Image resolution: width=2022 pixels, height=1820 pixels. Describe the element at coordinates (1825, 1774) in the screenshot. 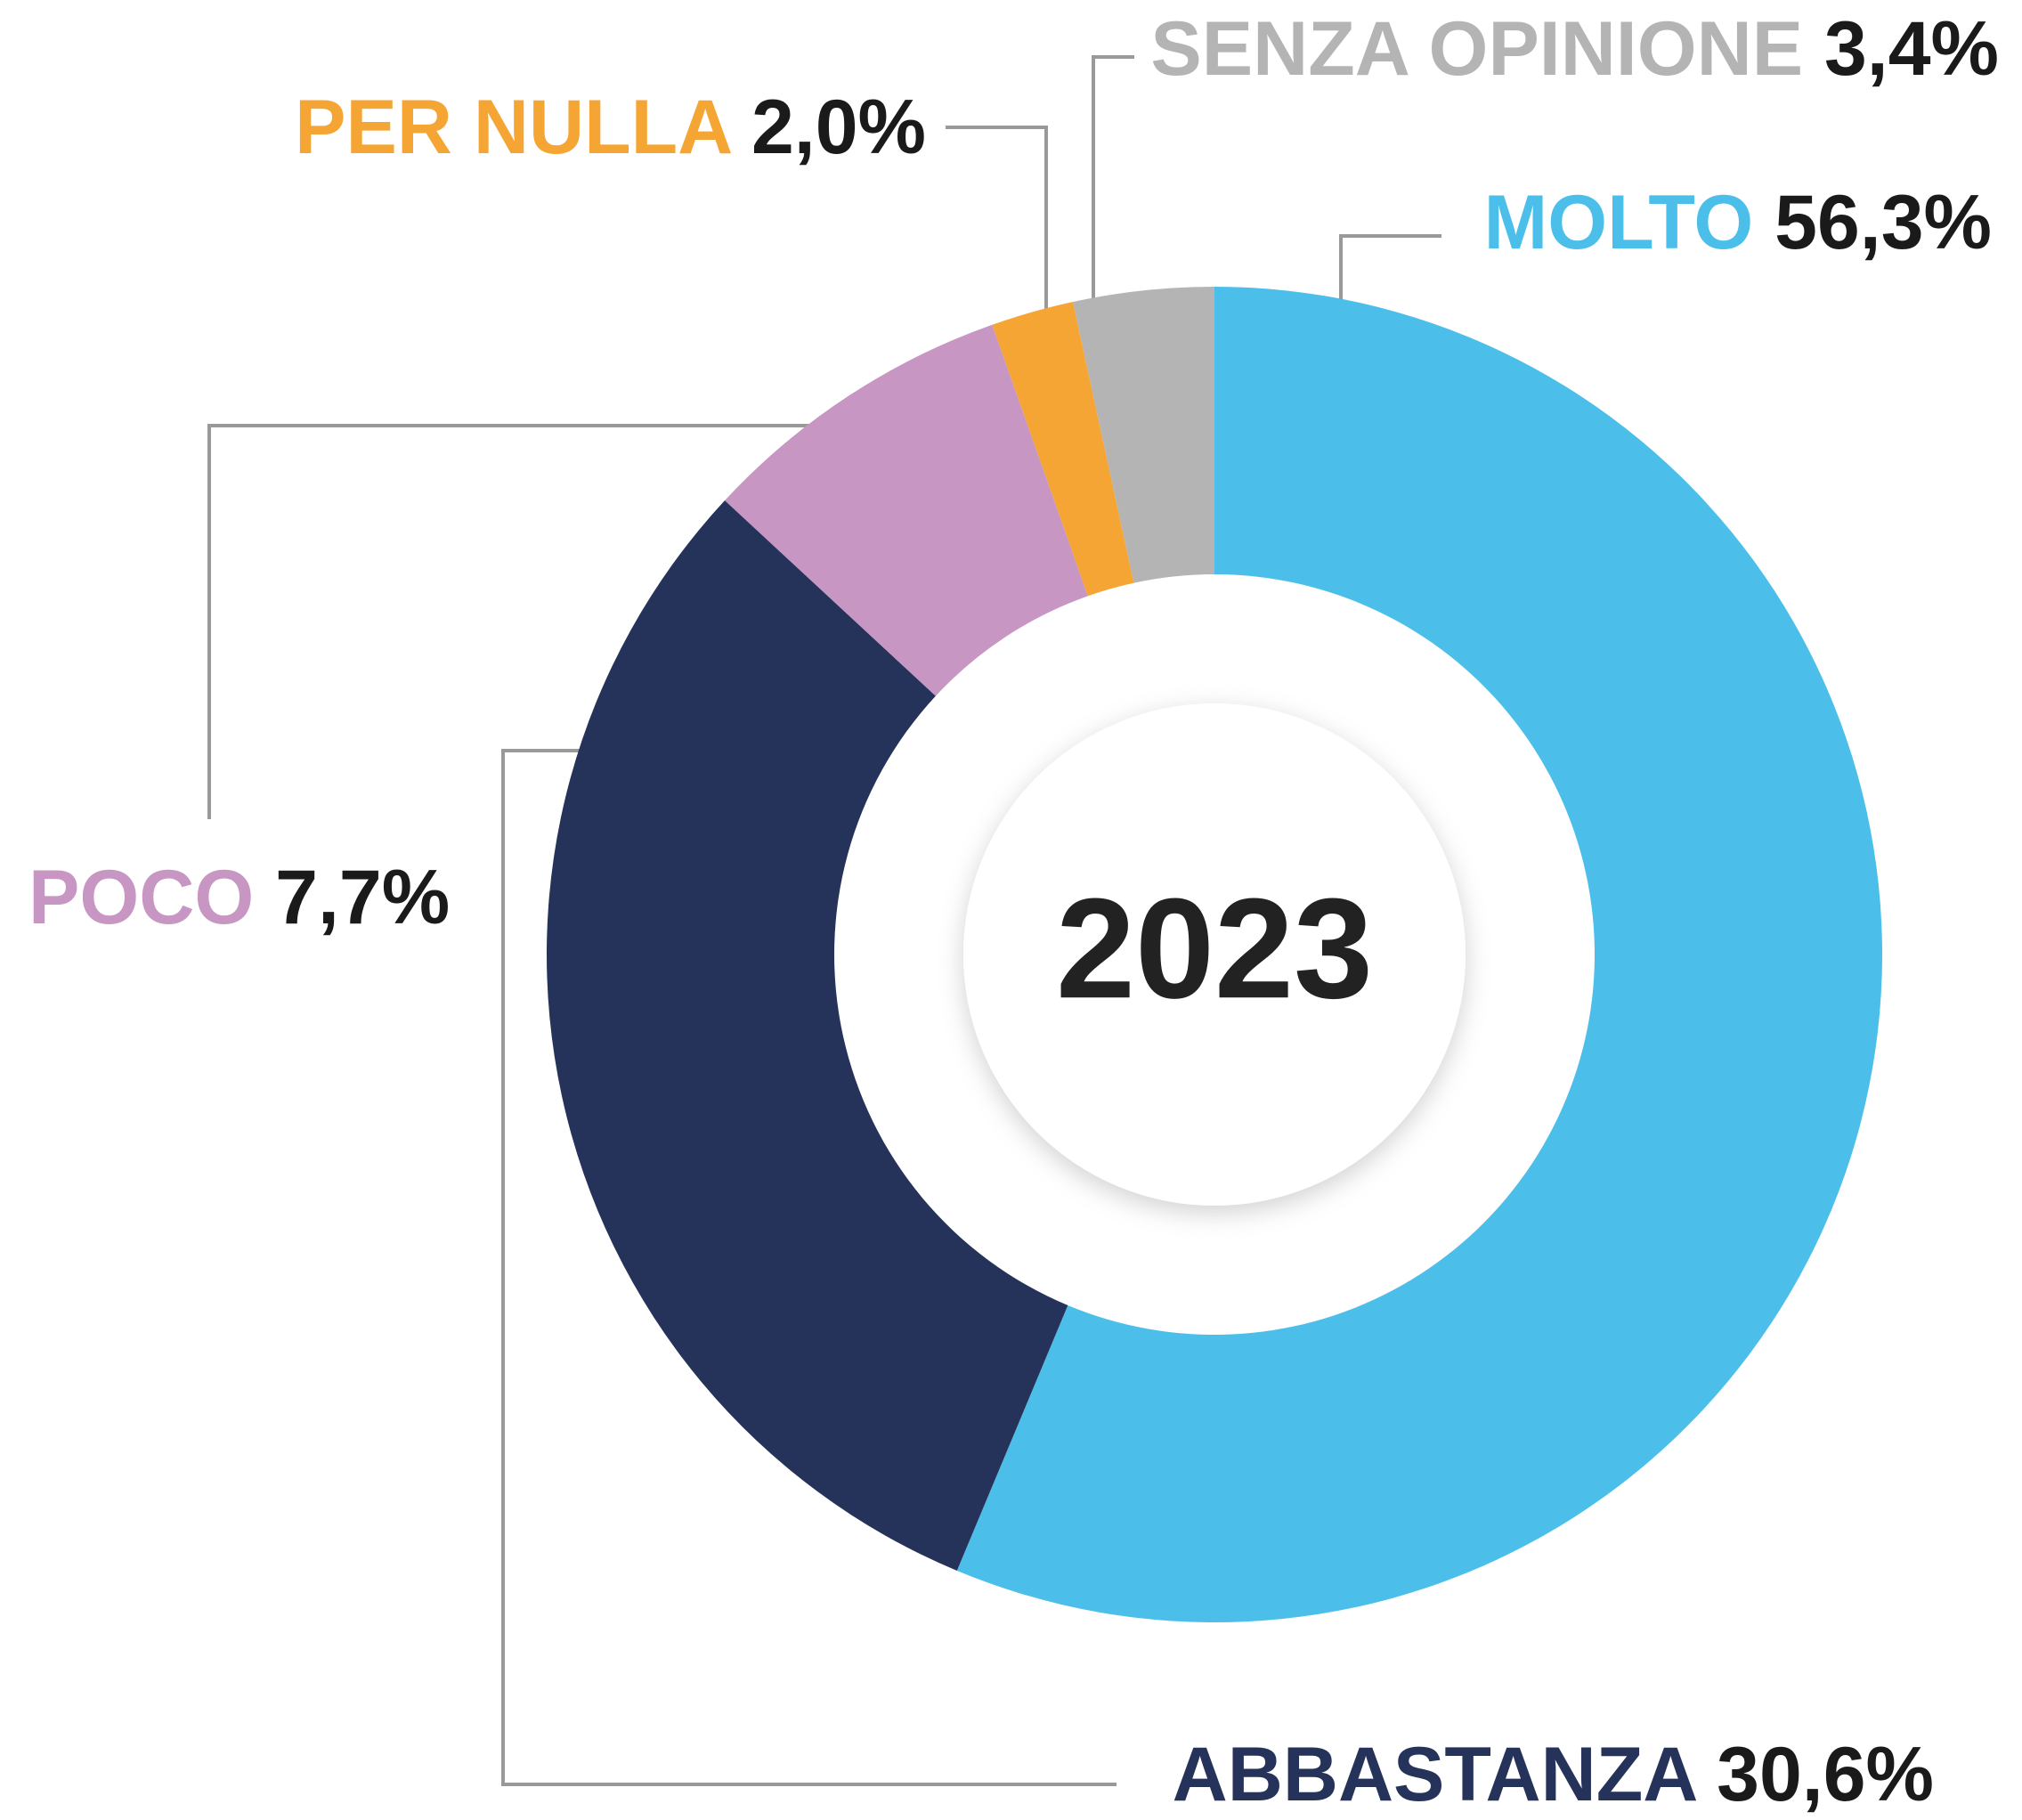

I see `value-label: 30,6%` at that location.